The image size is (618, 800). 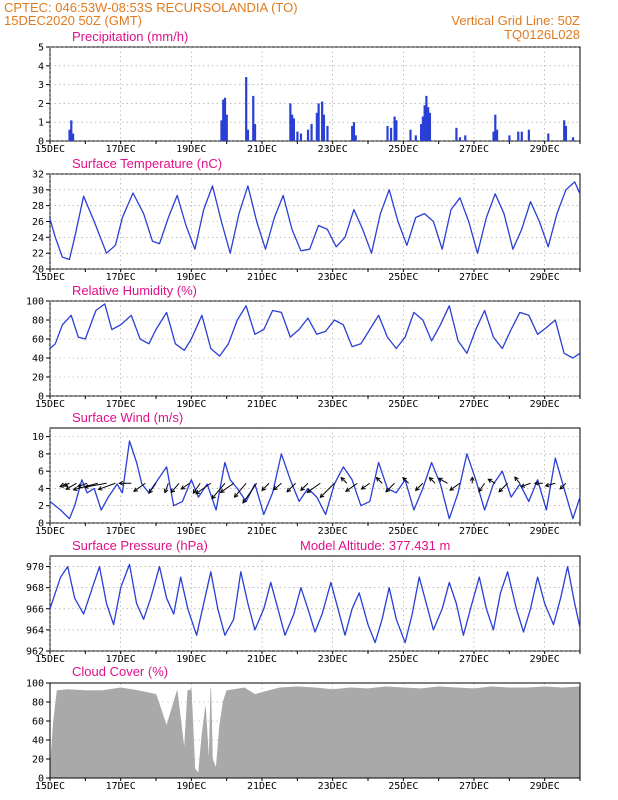 What do you see at coordinates (35, 588) in the screenshot?
I see `y-tick-label: 968` at bounding box center [35, 588].